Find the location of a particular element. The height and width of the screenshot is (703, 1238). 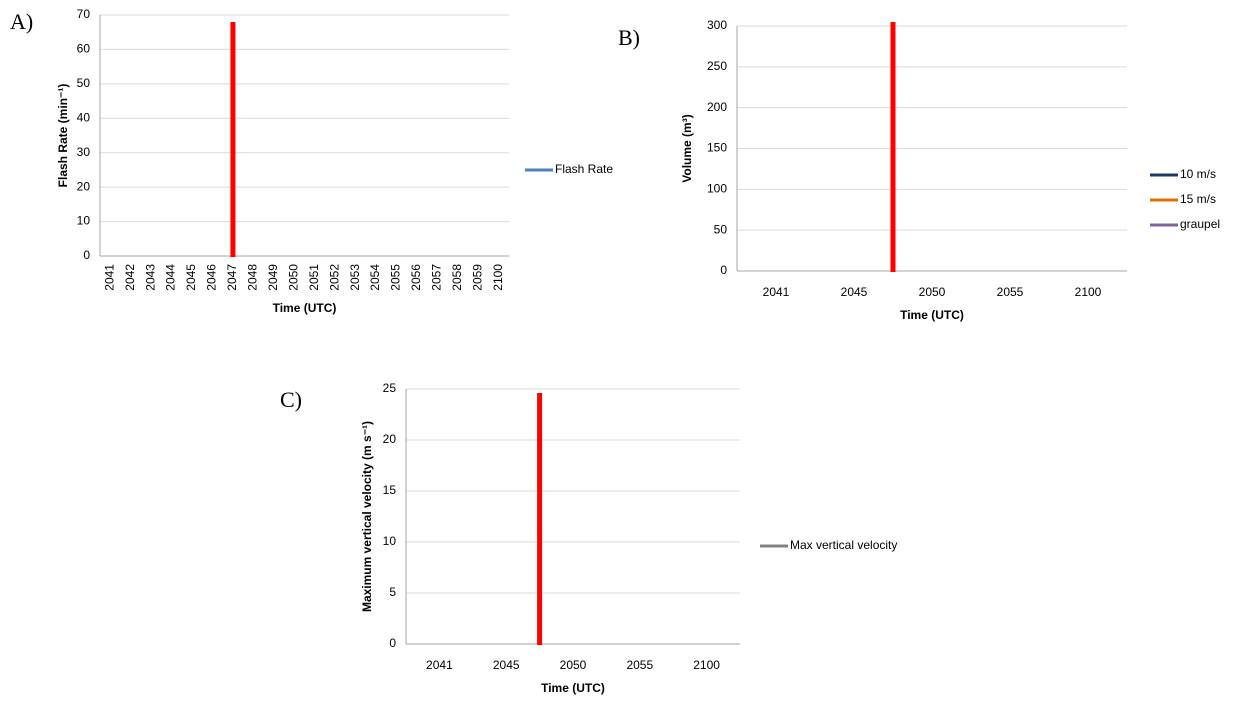

y-tick-label: 15 is located at coordinates (390, 490).